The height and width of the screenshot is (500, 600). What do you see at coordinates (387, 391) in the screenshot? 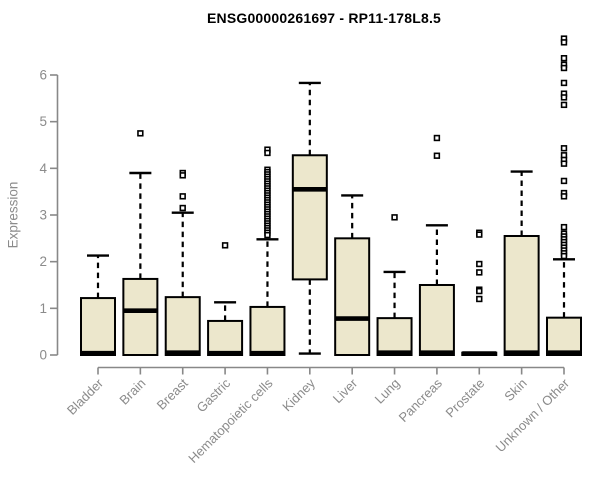
I see `x-tick-label: Lung` at bounding box center [387, 391].